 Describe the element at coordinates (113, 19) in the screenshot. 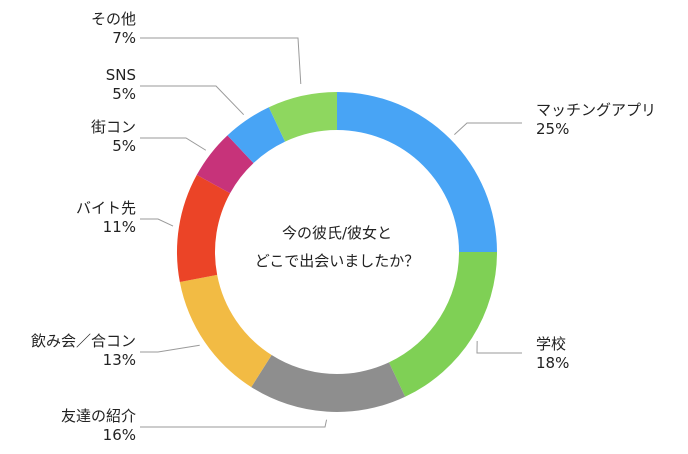

I see `slice-label-7: その他` at that location.